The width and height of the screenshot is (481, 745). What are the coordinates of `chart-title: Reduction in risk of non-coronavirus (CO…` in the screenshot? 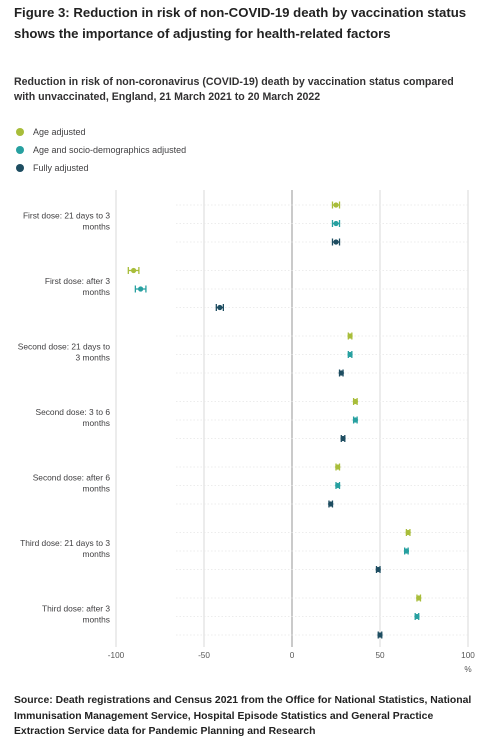 It's located at (234, 89).